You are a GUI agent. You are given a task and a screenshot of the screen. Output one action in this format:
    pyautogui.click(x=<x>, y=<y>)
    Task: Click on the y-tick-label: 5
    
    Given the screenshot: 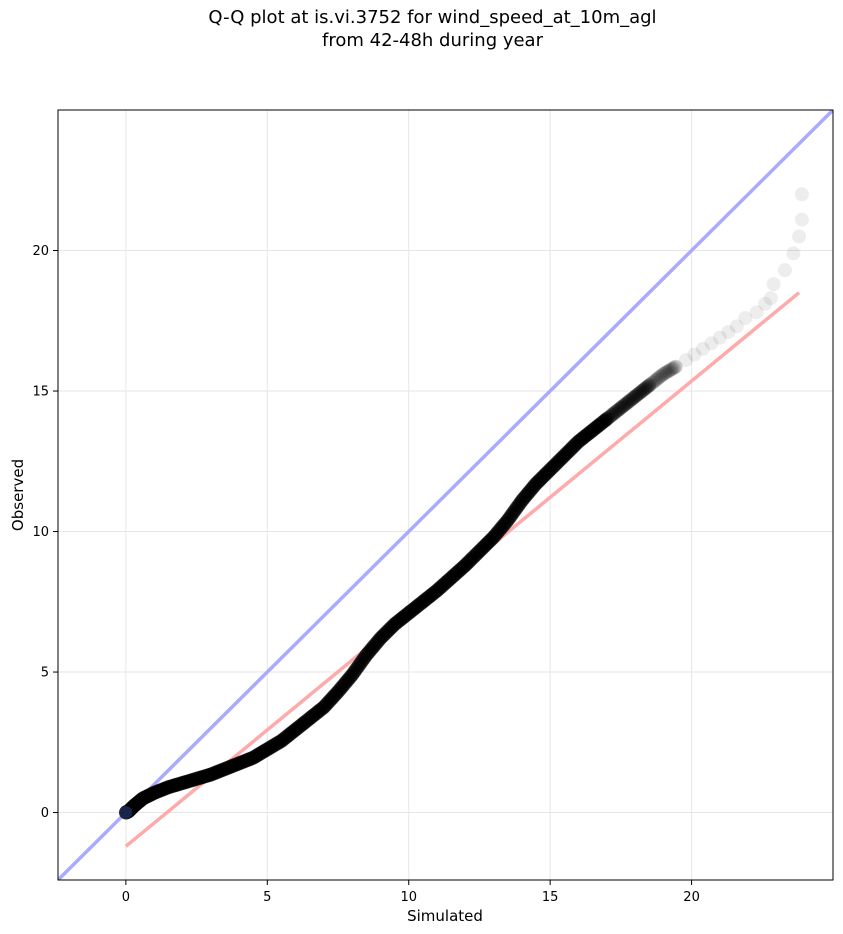 What is the action you would take?
    pyautogui.click(x=45, y=673)
    